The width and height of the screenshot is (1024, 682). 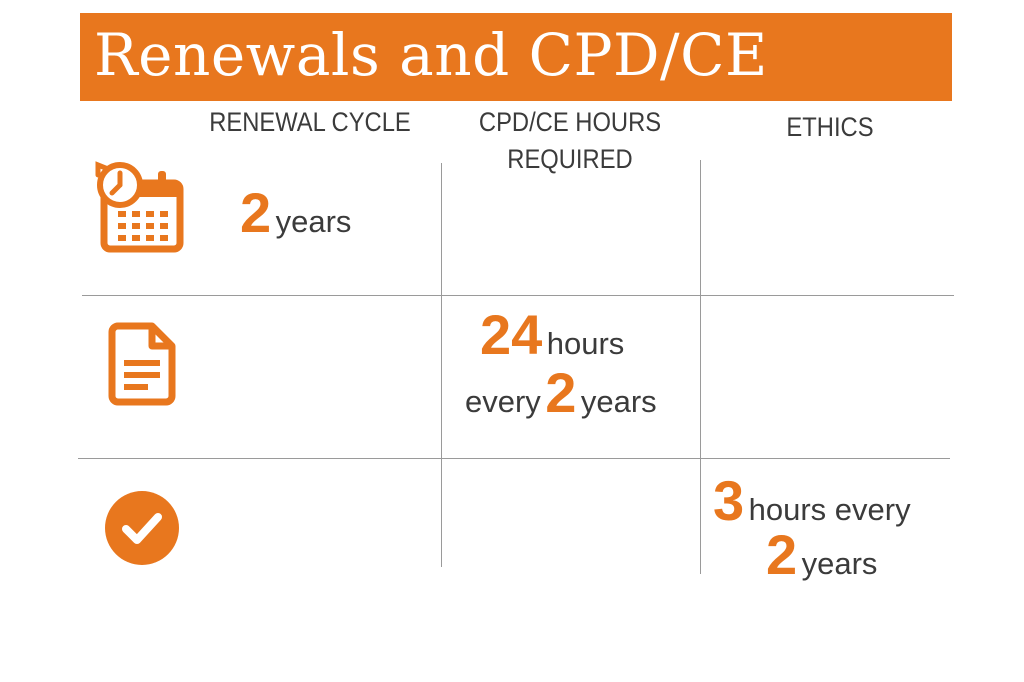 What do you see at coordinates (618, 401) in the screenshot?
I see `cpd-period-unit: years` at bounding box center [618, 401].